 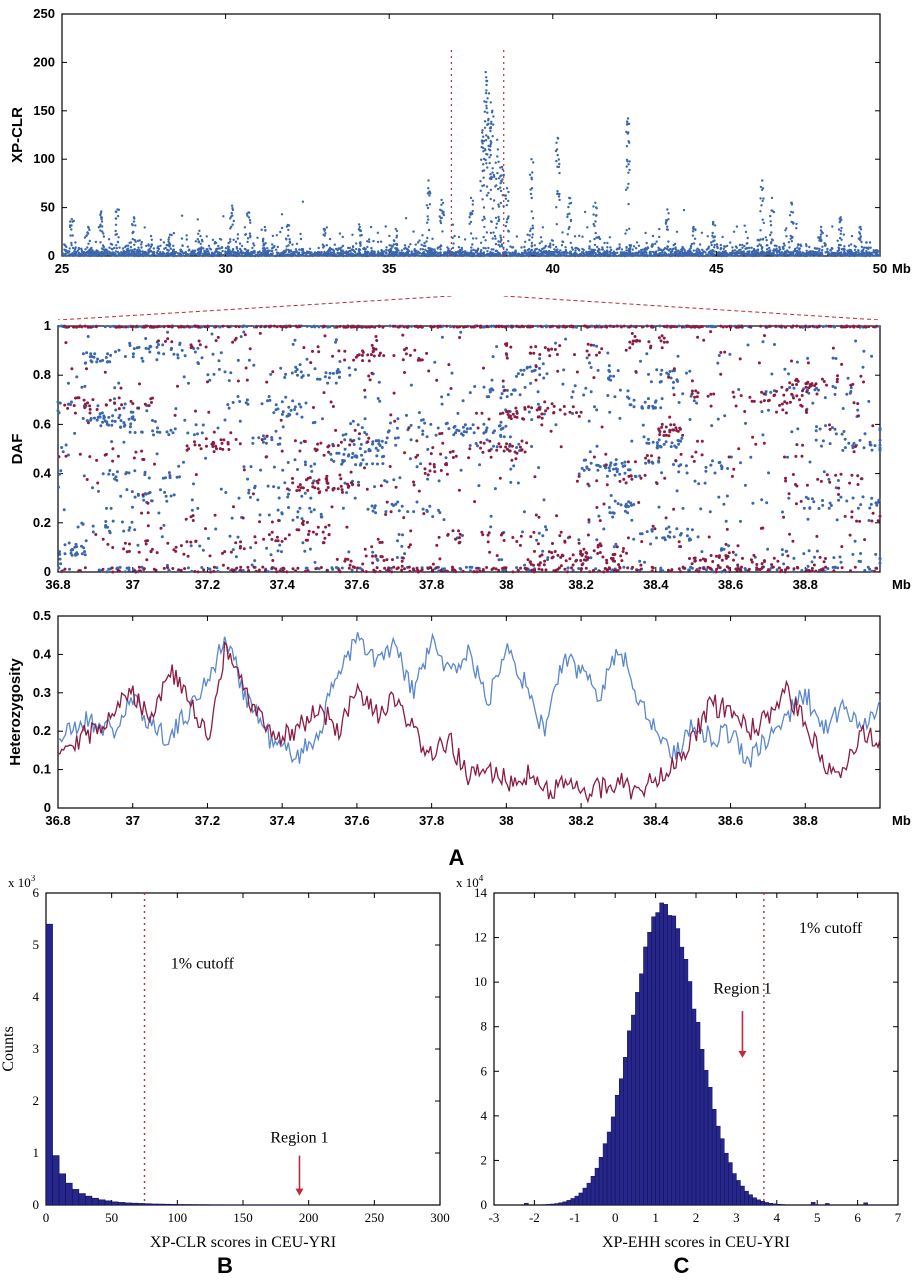 I want to click on svg-text: DAF, so click(x=17, y=449).